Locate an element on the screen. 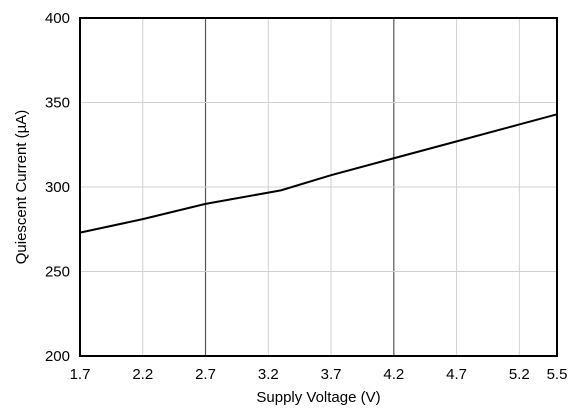 The height and width of the screenshot is (408, 578). y-tick-label-2: 300 is located at coordinates (57, 187).